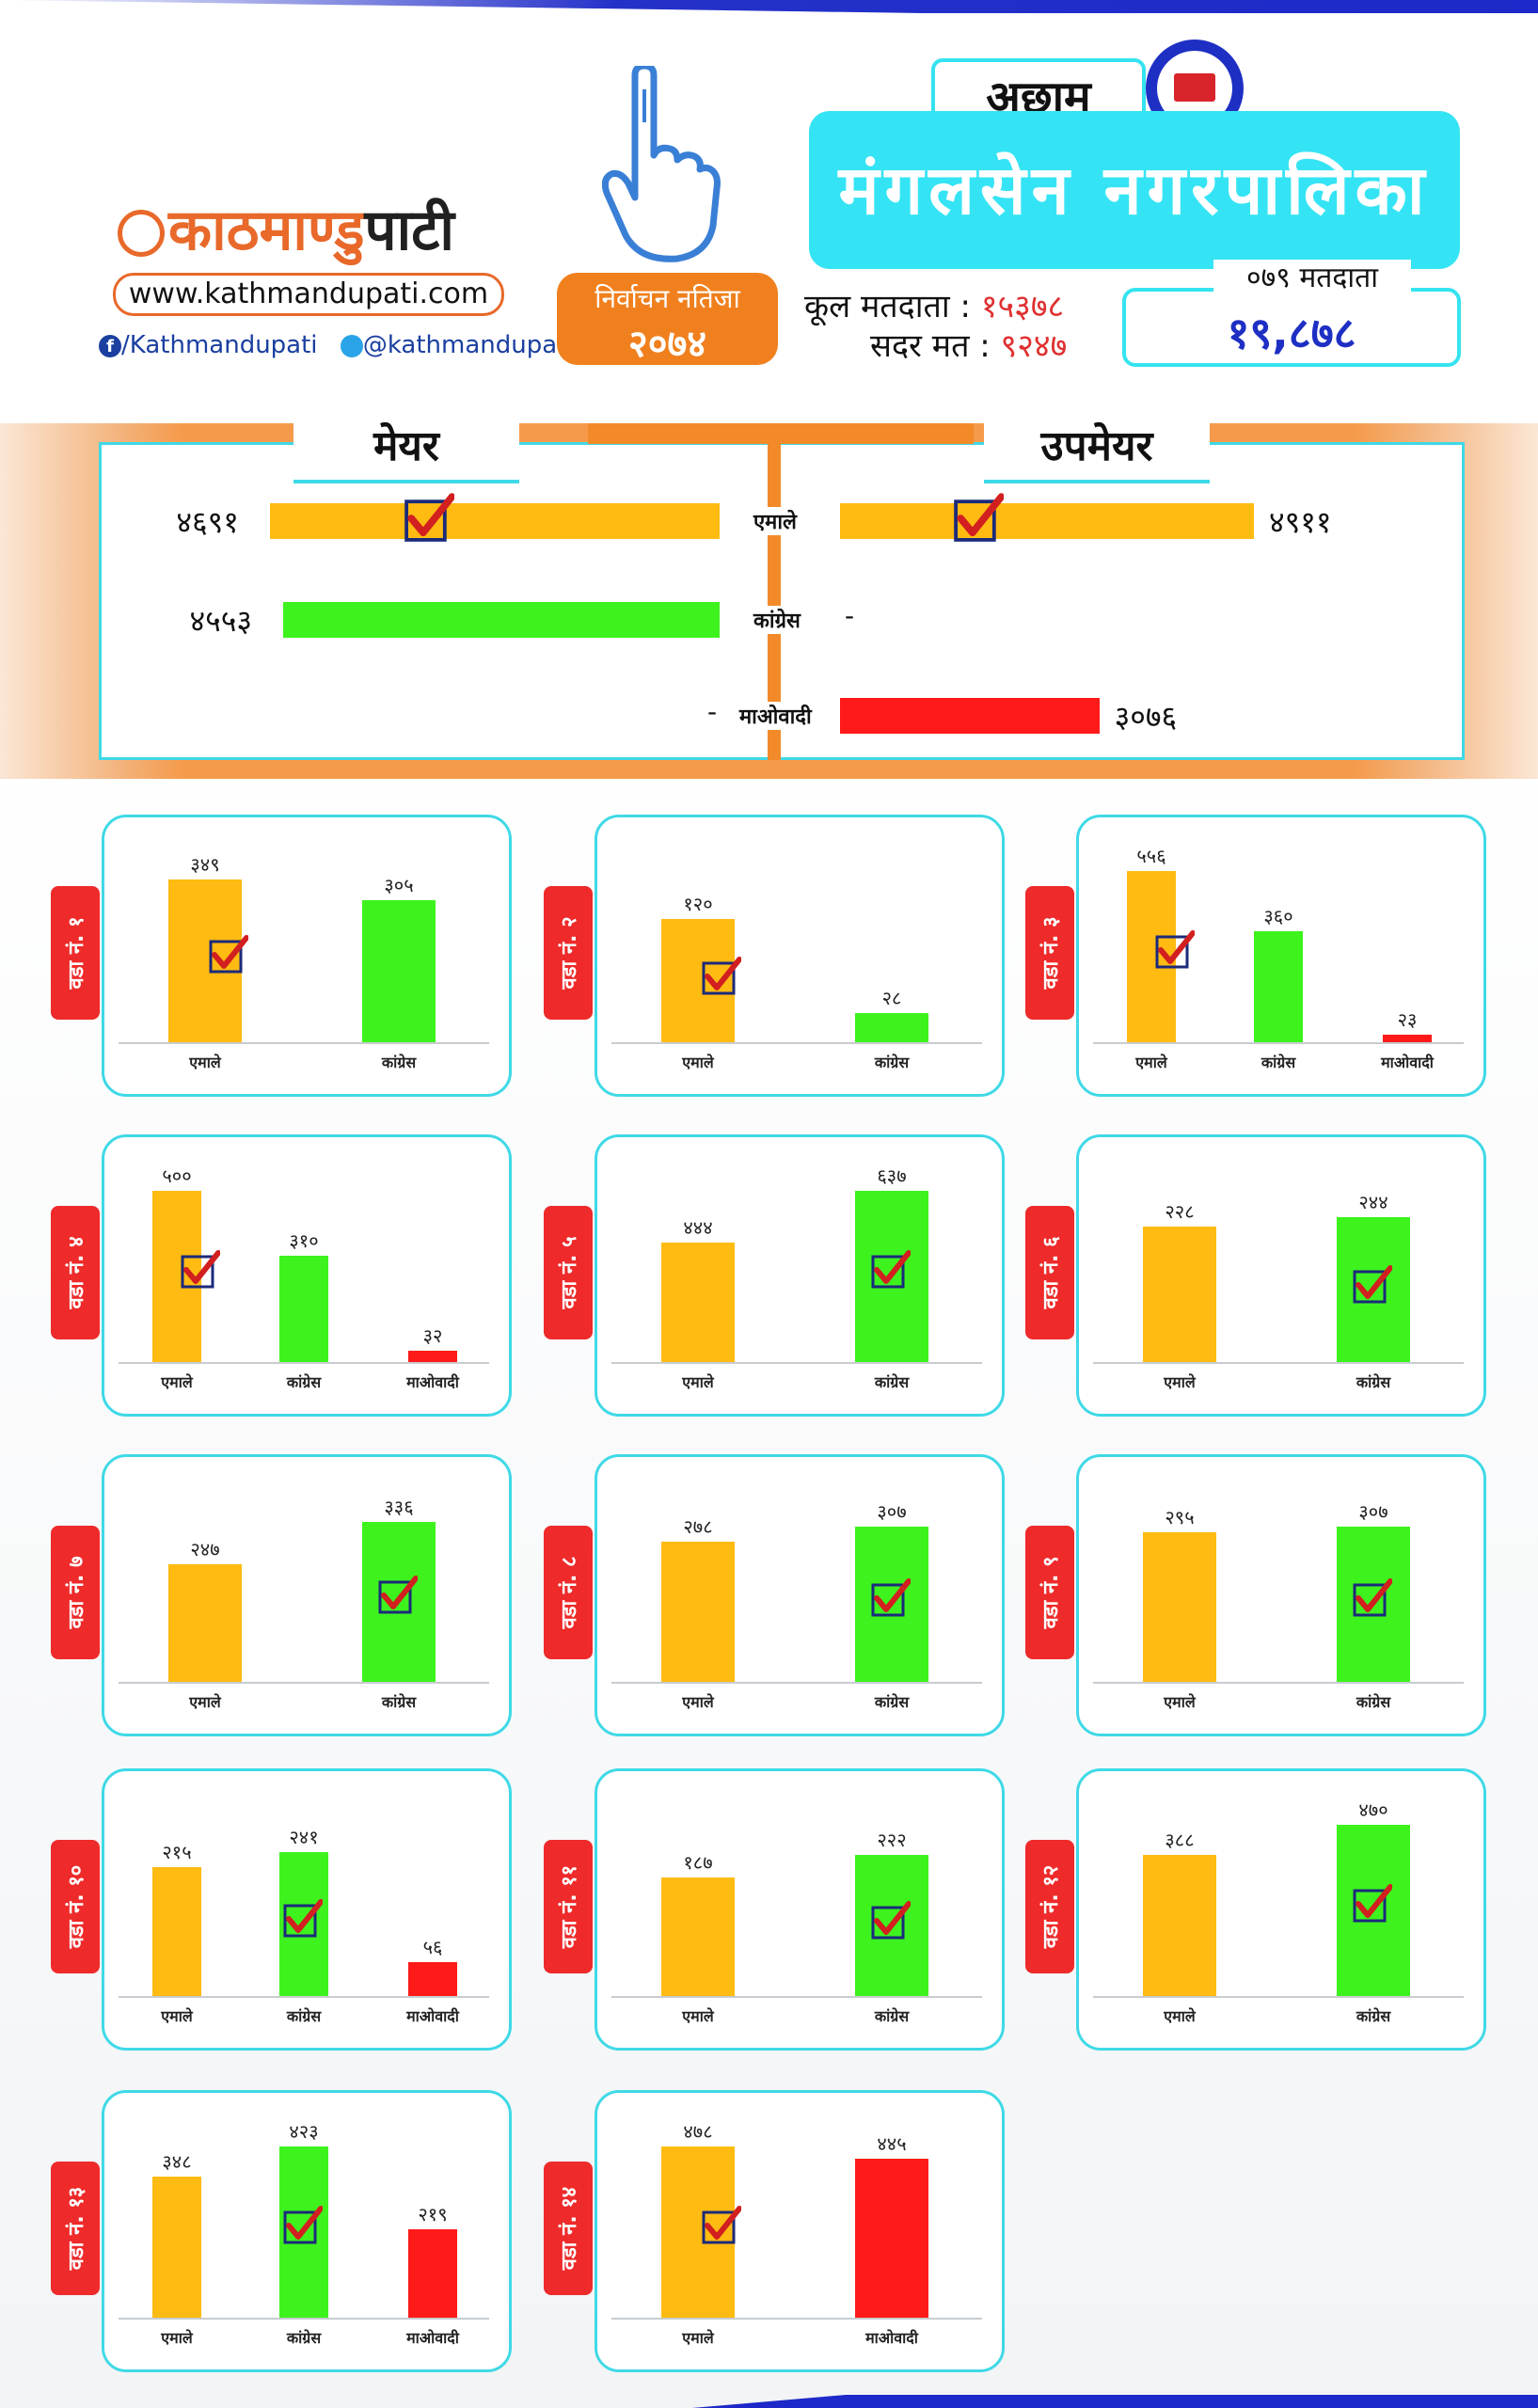 Image resolution: width=1538 pixels, height=2408 pixels. What do you see at coordinates (769, 7) in the screenshot?
I see `top-accent-bar` at bounding box center [769, 7].